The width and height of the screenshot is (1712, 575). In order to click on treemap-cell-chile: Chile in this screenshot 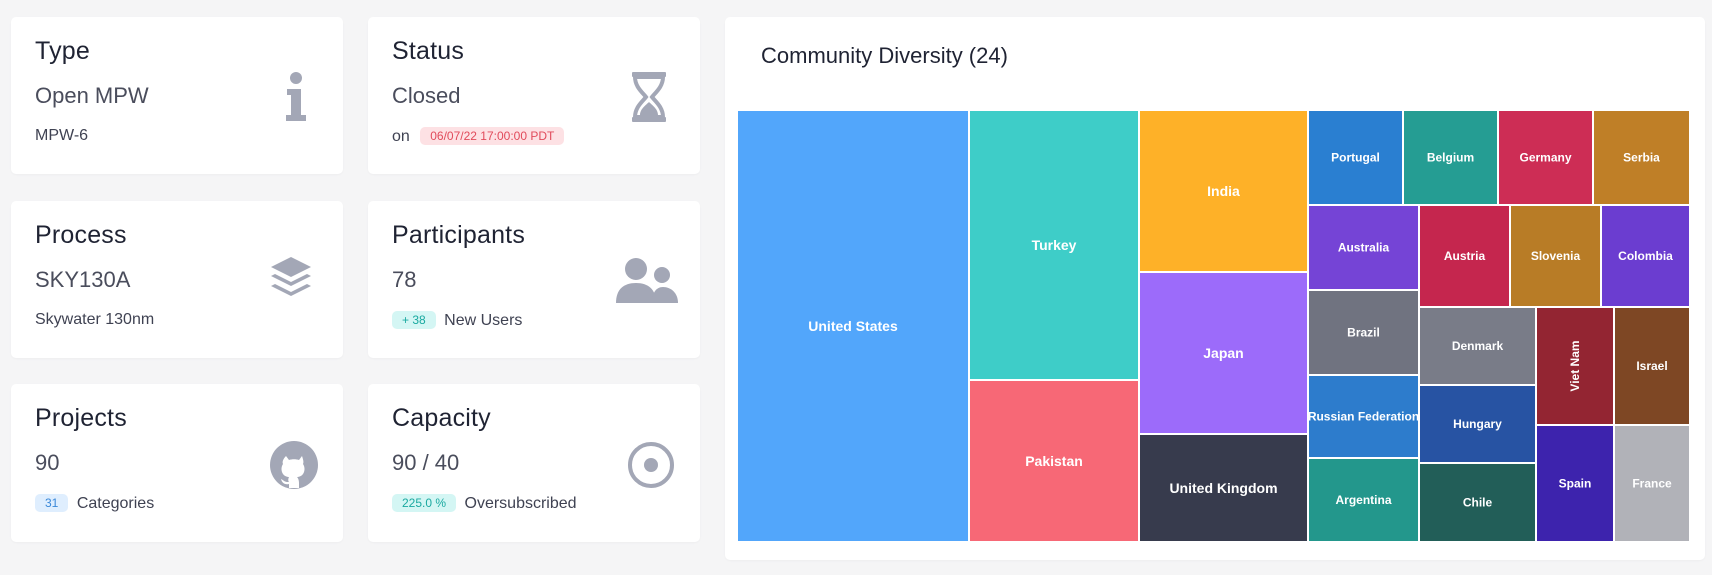, I will do `click(1477, 502)`.